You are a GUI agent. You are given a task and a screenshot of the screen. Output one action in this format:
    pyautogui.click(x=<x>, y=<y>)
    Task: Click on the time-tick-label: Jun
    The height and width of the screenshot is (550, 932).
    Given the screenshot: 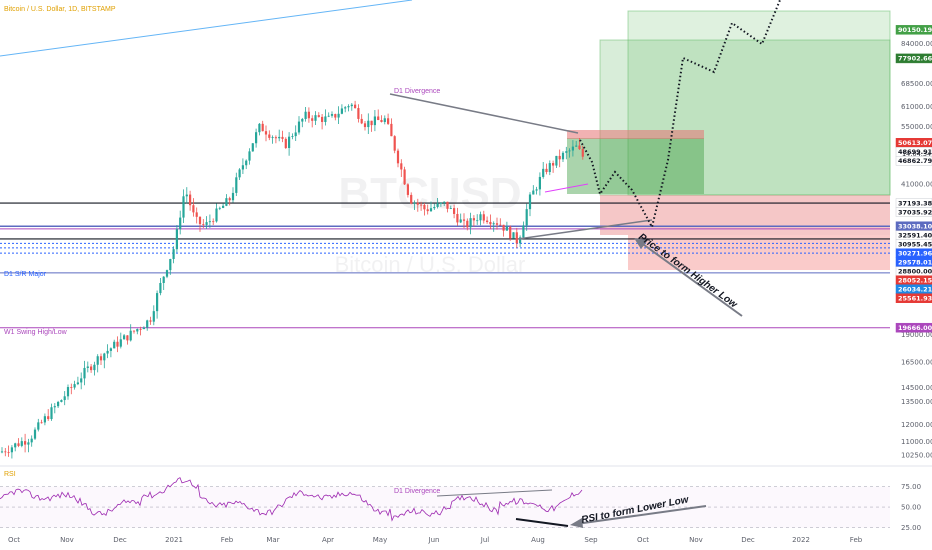 What is the action you would take?
    pyautogui.click(x=434, y=540)
    